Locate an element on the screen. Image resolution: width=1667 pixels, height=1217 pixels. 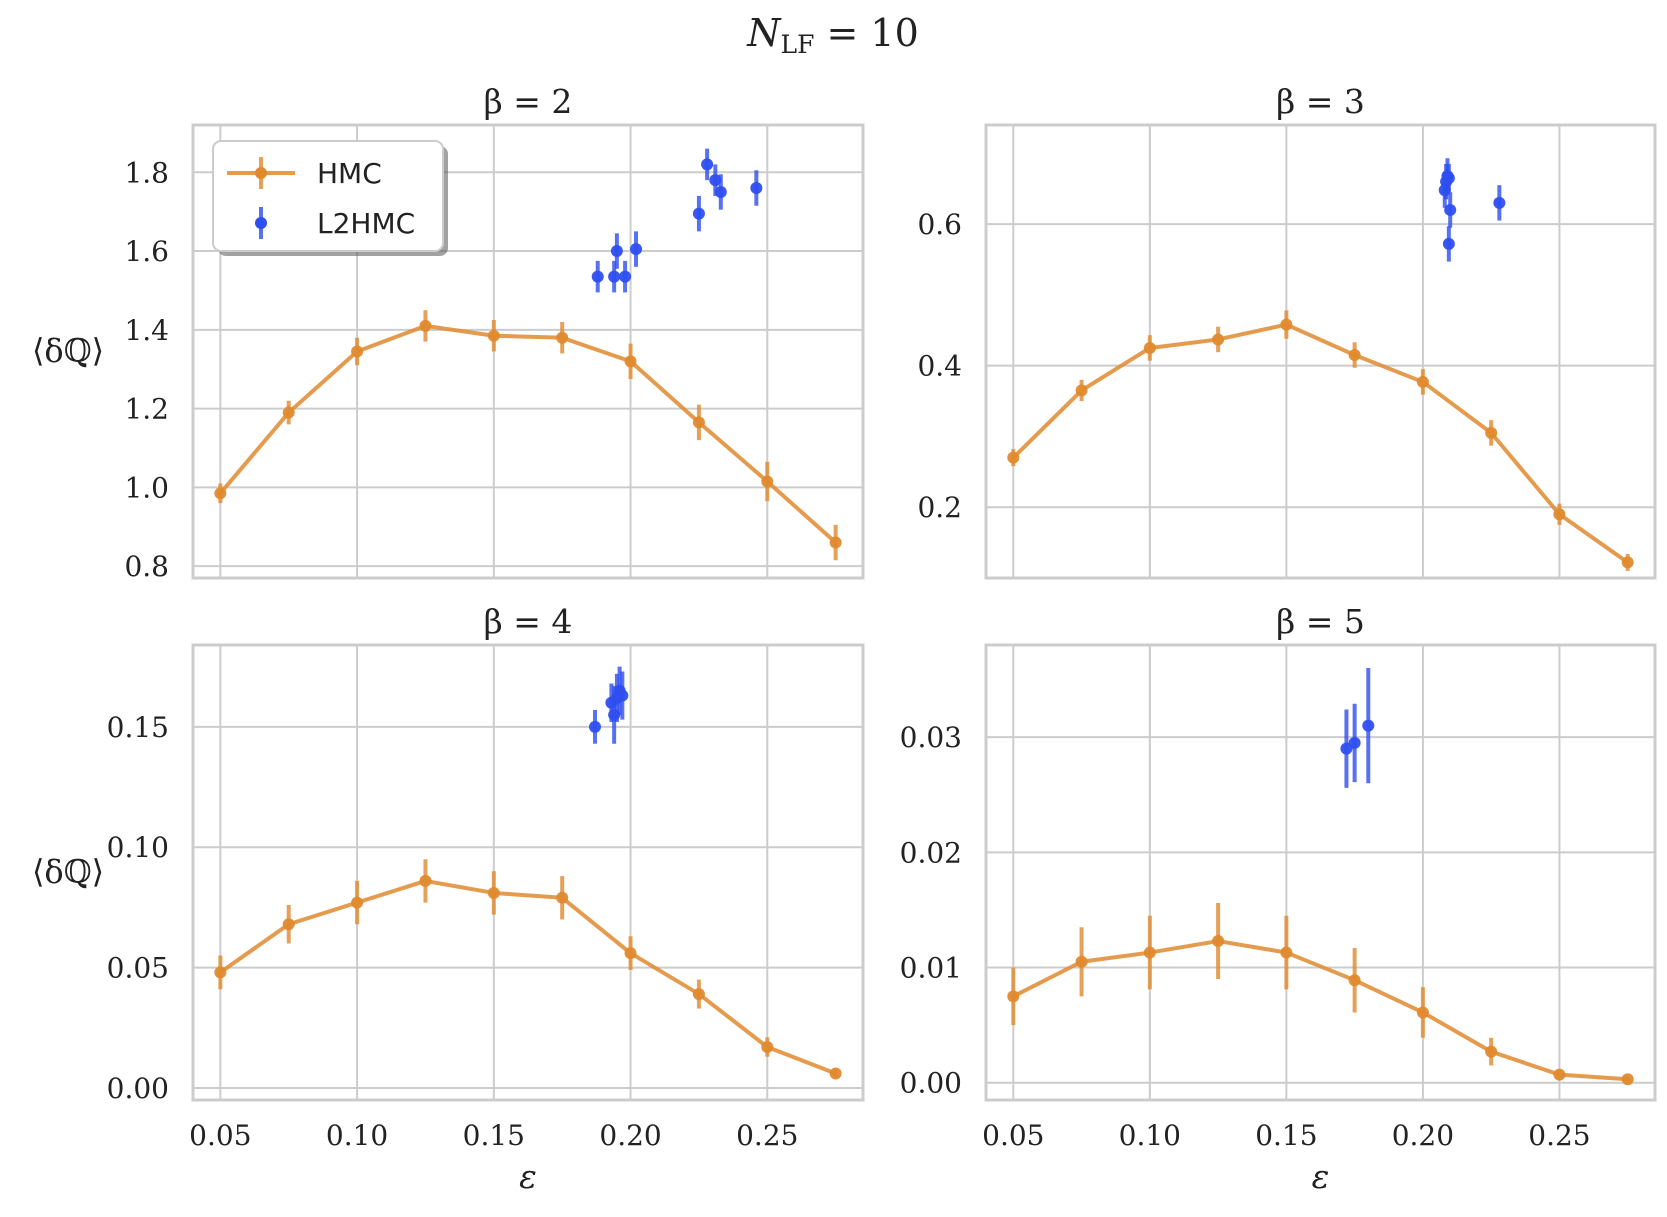
y-axis-label: ⟨δℚ⟩ is located at coordinates (68, 351).